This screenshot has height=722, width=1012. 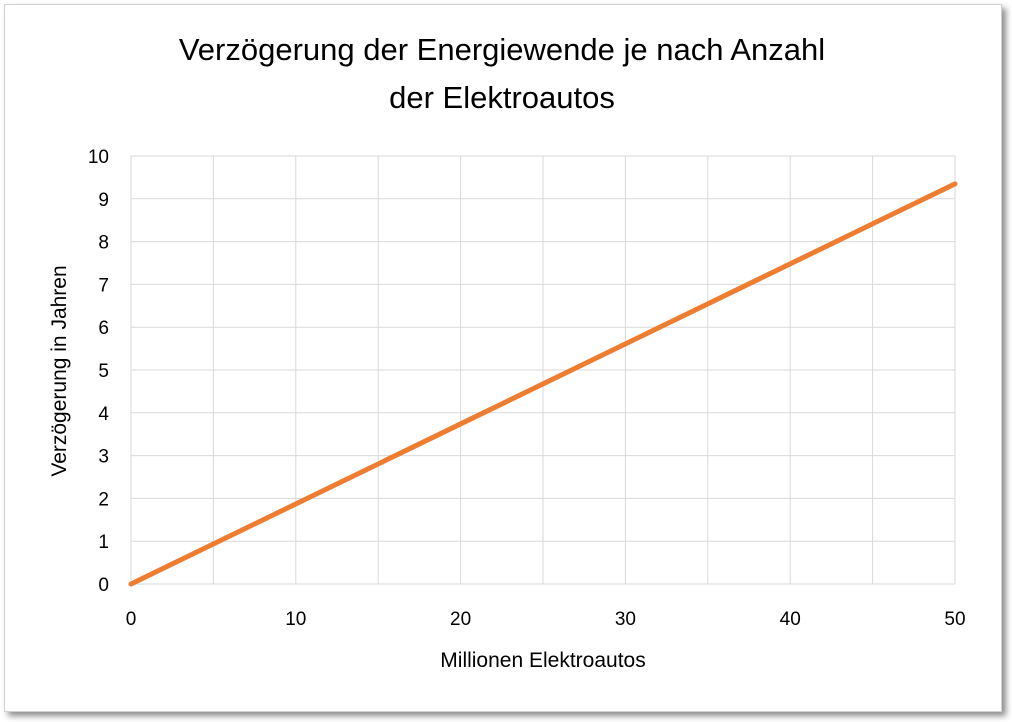 What do you see at coordinates (625, 619) in the screenshot?
I see `x-tick-label: 30` at bounding box center [625, 619].